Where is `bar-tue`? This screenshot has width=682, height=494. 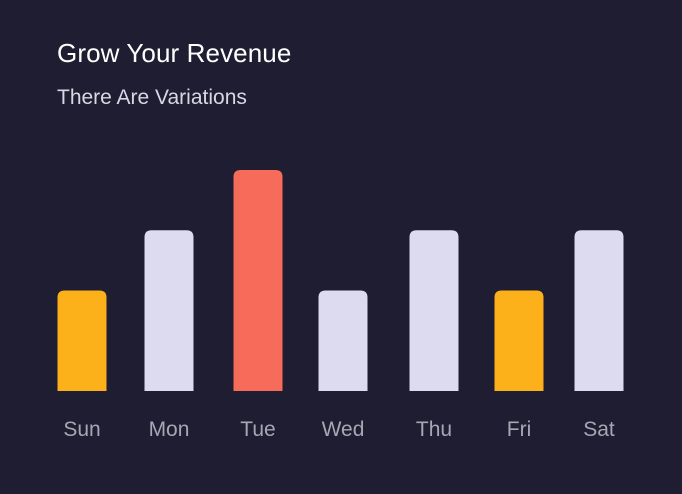
bar-tue is located at coordinates (258, 280).